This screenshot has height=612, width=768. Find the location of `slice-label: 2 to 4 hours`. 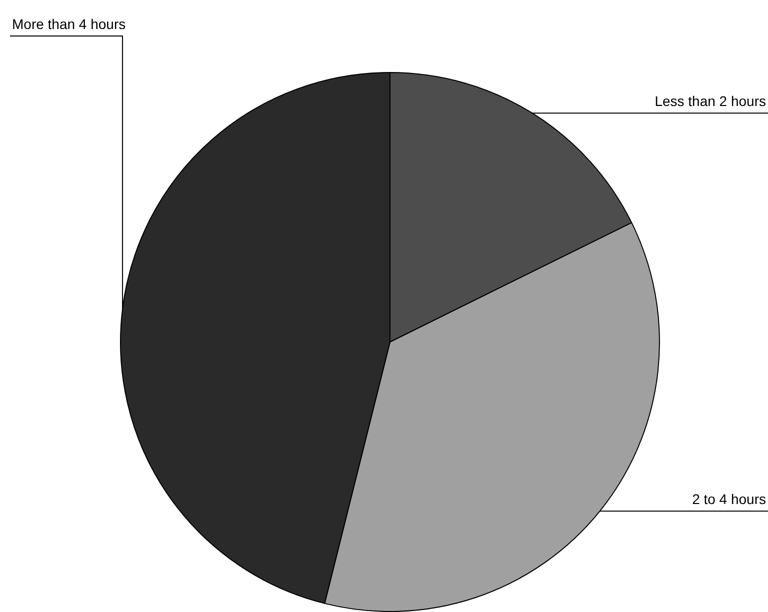

slice-label: 2 to 4 hours is located at coordinates (729, 499).